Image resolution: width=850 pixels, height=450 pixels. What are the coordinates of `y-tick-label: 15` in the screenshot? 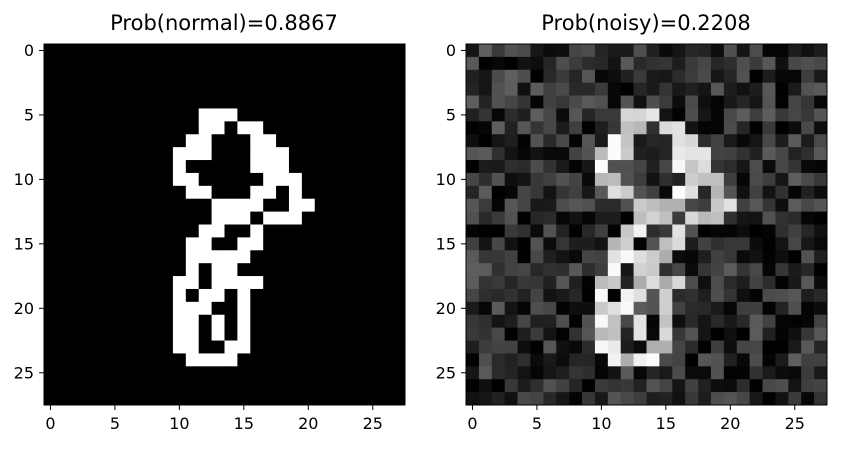 It's located at (24, 243).